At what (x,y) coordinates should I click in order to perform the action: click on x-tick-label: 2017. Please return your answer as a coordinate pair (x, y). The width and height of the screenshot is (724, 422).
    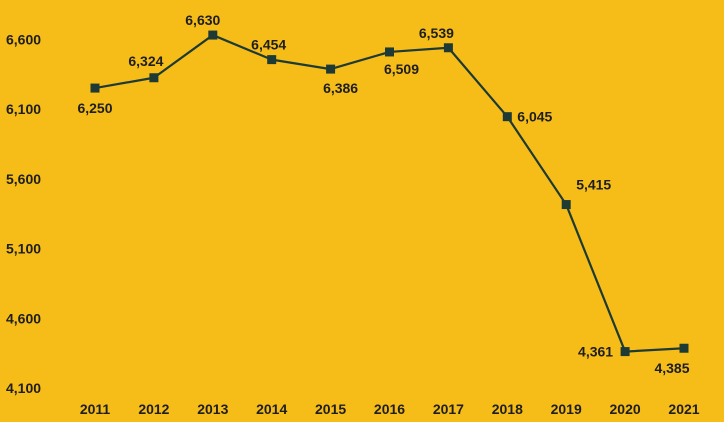
    Looking at the image, I should click on (448, 409).